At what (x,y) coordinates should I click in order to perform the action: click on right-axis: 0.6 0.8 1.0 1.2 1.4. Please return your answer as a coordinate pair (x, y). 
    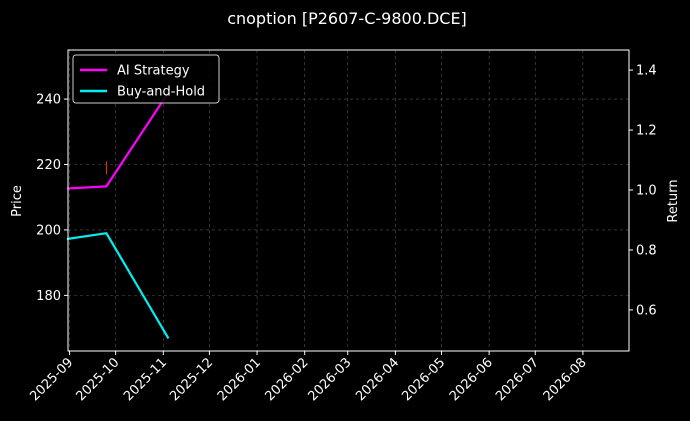
    Looking at the image, I should click on (643, 191).